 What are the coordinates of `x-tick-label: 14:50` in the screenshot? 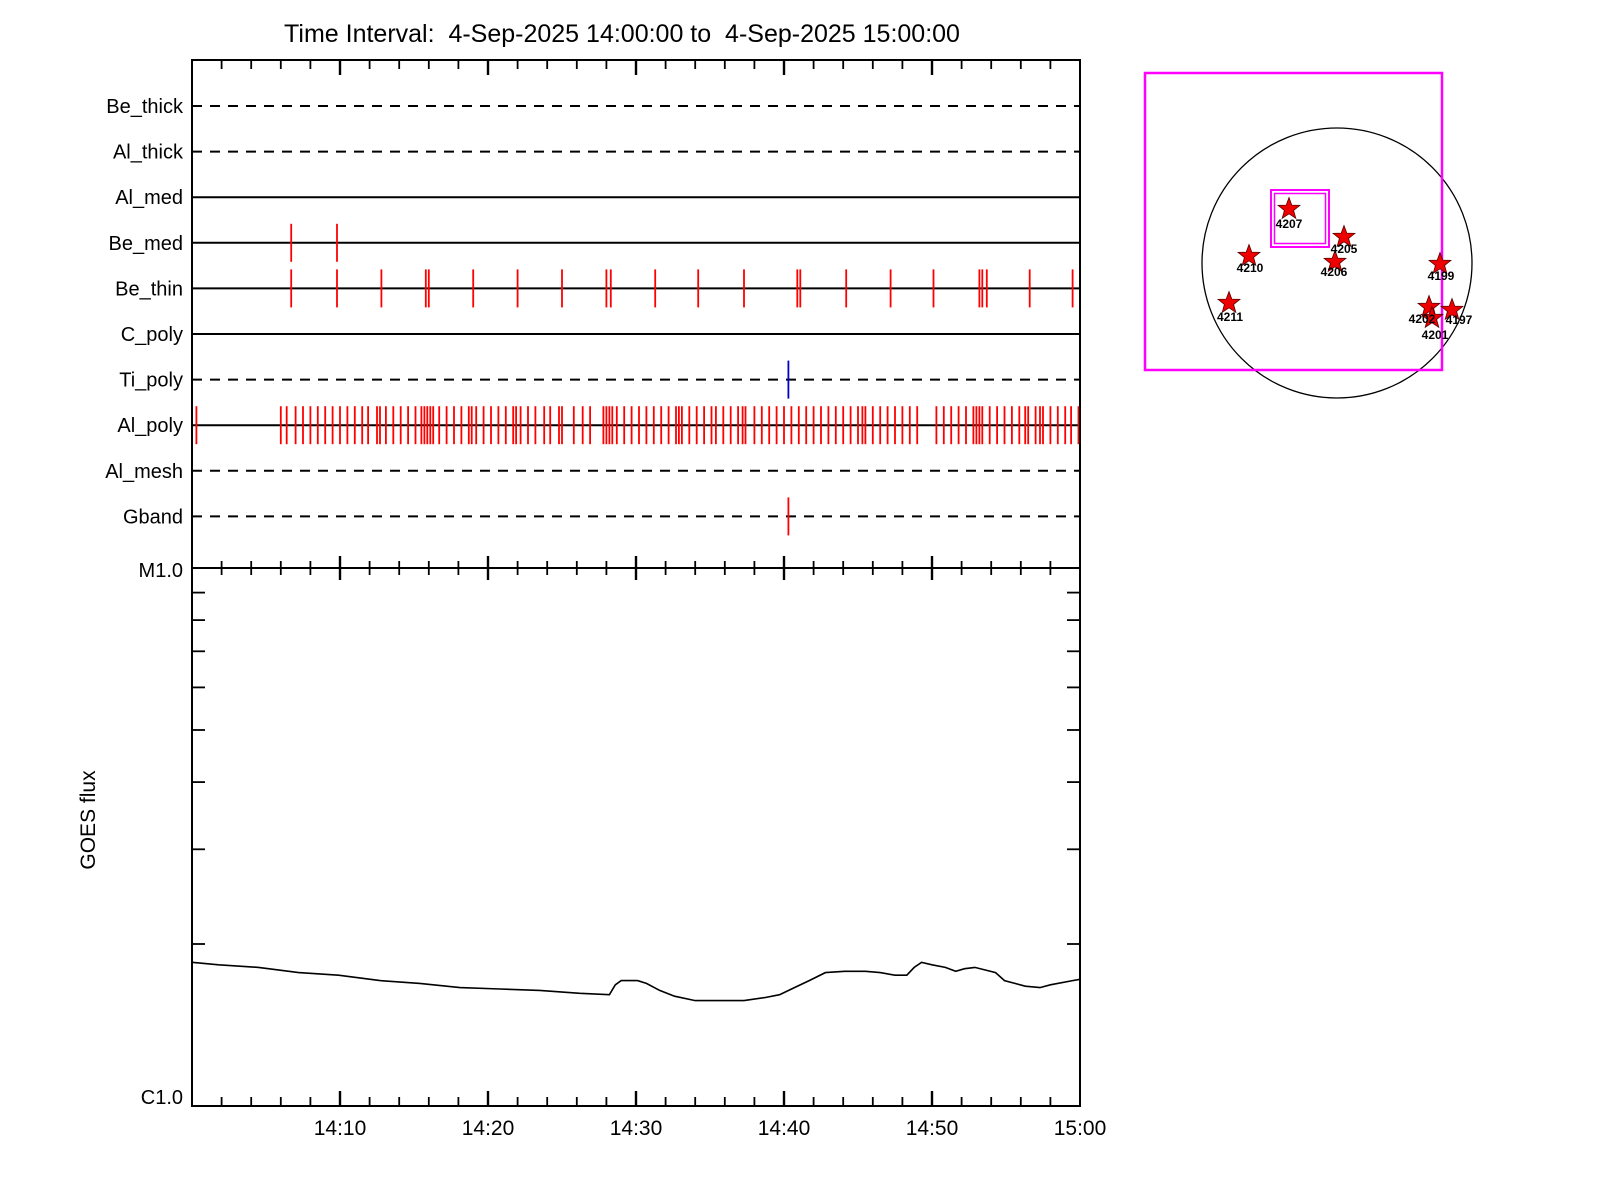 It's located at (932, 1128).